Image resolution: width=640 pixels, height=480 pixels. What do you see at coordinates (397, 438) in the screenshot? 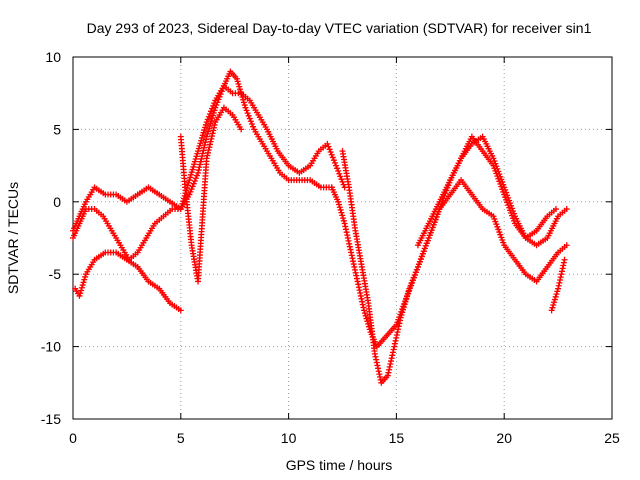
I see `x-tick-label: 15` at bounding box center [397, 438].